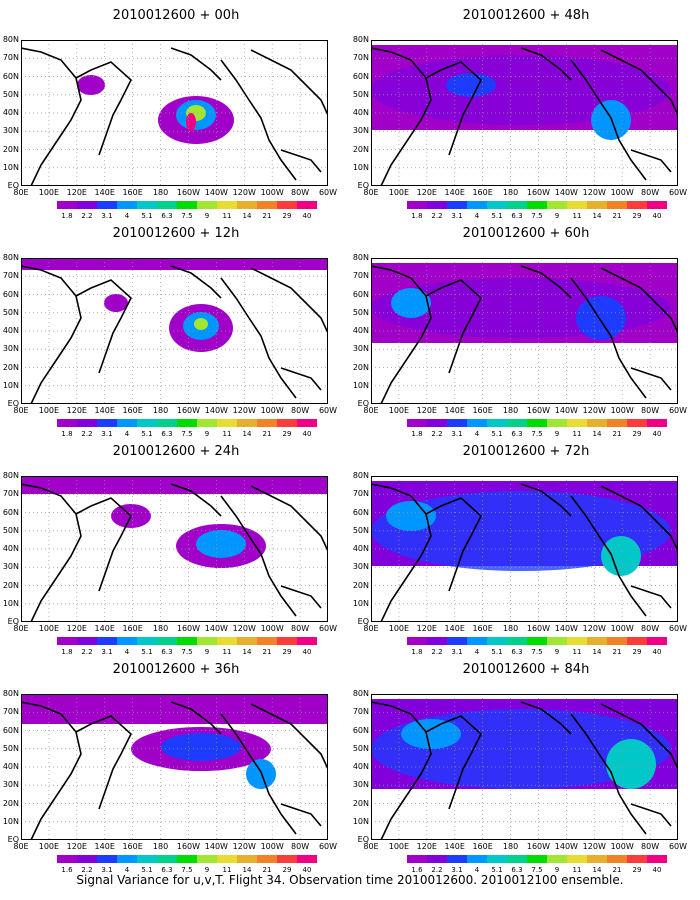 This screenshot has height=900, width=700. I want to click on lat-tick-label: 80N, so click(10, 693).